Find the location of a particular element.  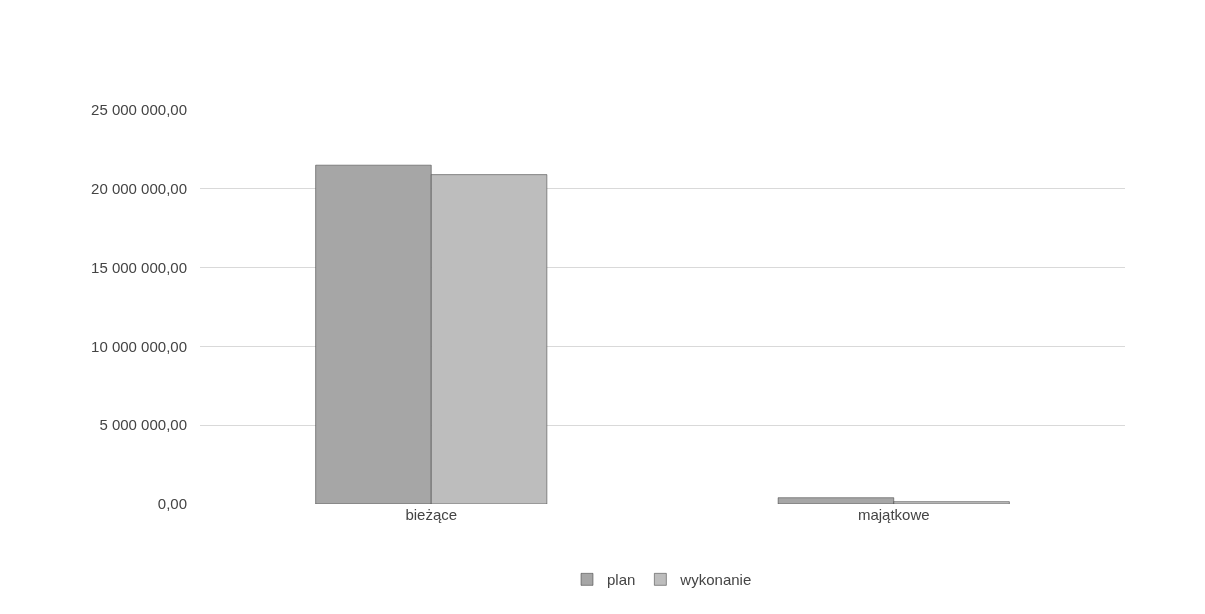

y-tick-label: 20 000 000,00 is located at coordinates (139, 189).